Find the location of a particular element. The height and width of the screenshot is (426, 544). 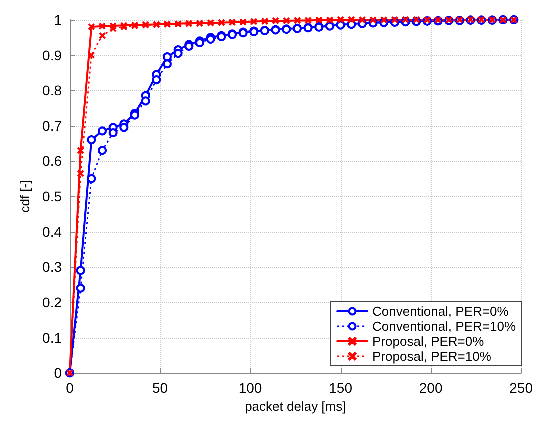

y-tick-label: 0.9 is located at coordinates (52, 55).